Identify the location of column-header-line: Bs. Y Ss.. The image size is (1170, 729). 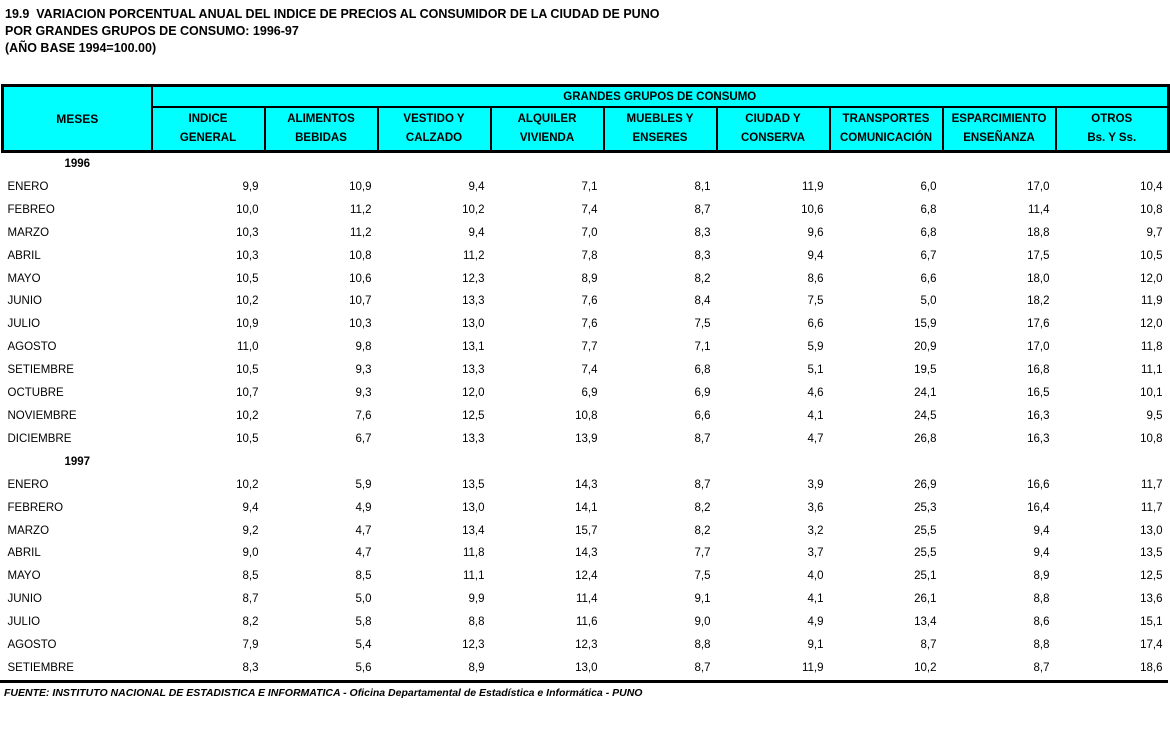
(1112, 138).